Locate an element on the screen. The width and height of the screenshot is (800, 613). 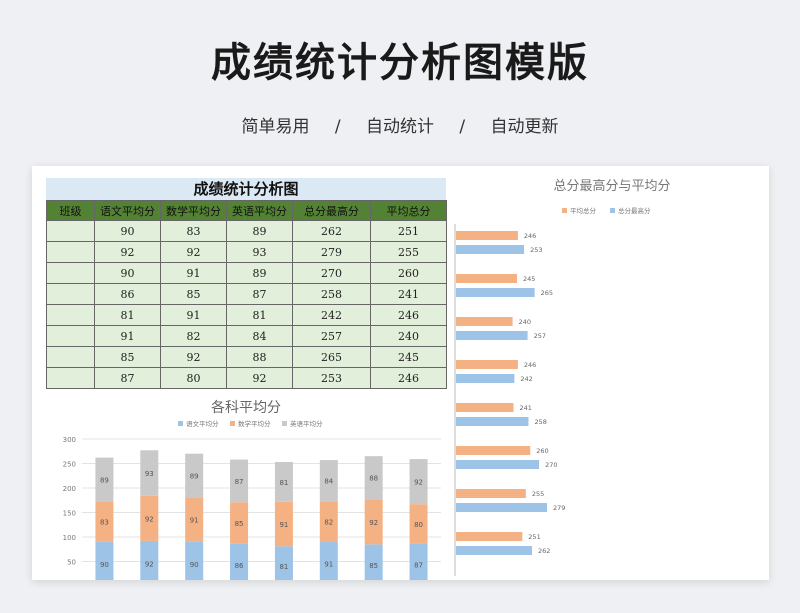
y-tick-label: 250 is located at coordinates (69, 465).